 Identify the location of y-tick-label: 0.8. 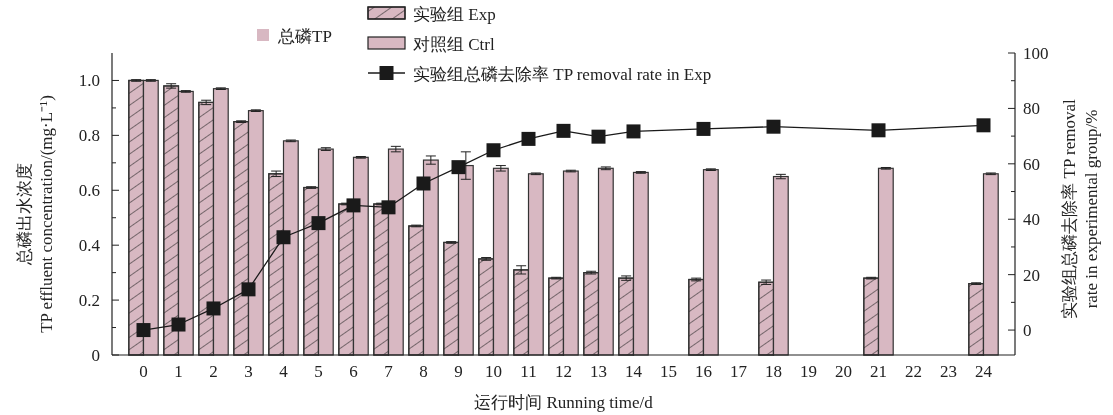
(89, 136).